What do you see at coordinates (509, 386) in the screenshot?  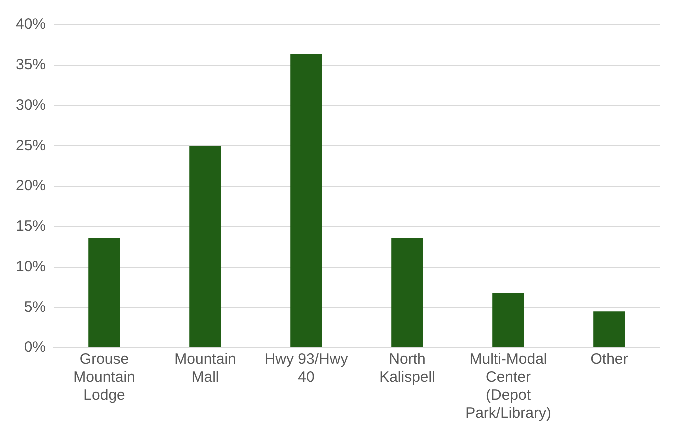 I see `x-tick-label: Multi-Modal Center (Depot Park/Library)` at bounding box center [509, 386].